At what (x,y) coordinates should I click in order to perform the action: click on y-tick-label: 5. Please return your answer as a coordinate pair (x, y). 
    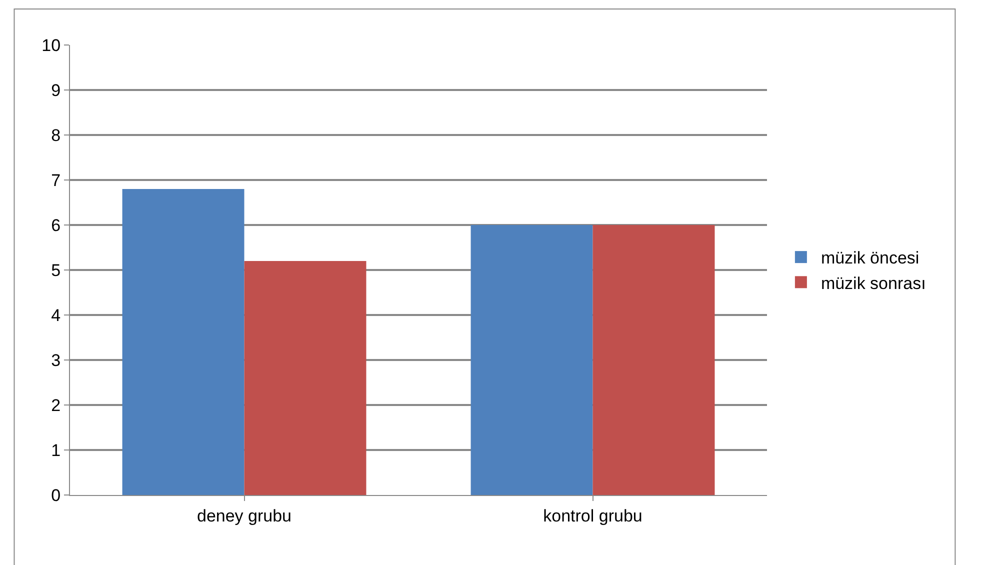
    Looking at the image, I should click on (56, 270).